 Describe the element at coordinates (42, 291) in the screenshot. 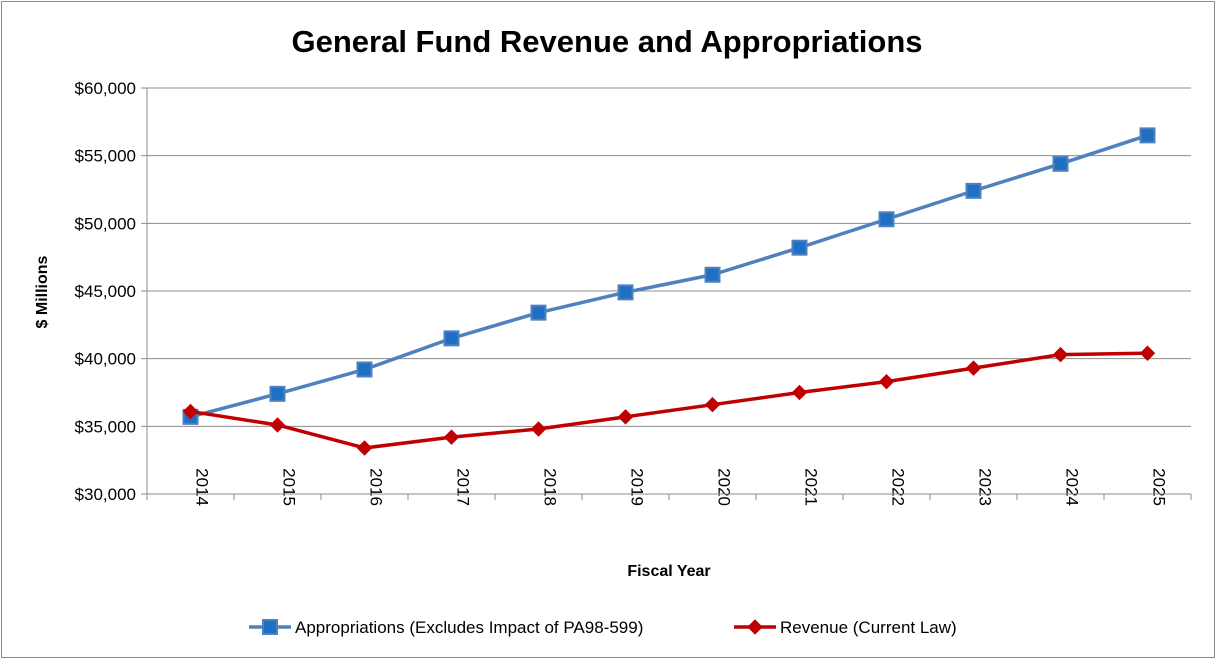

I see `y-axis-label: $ Millions` at that location.